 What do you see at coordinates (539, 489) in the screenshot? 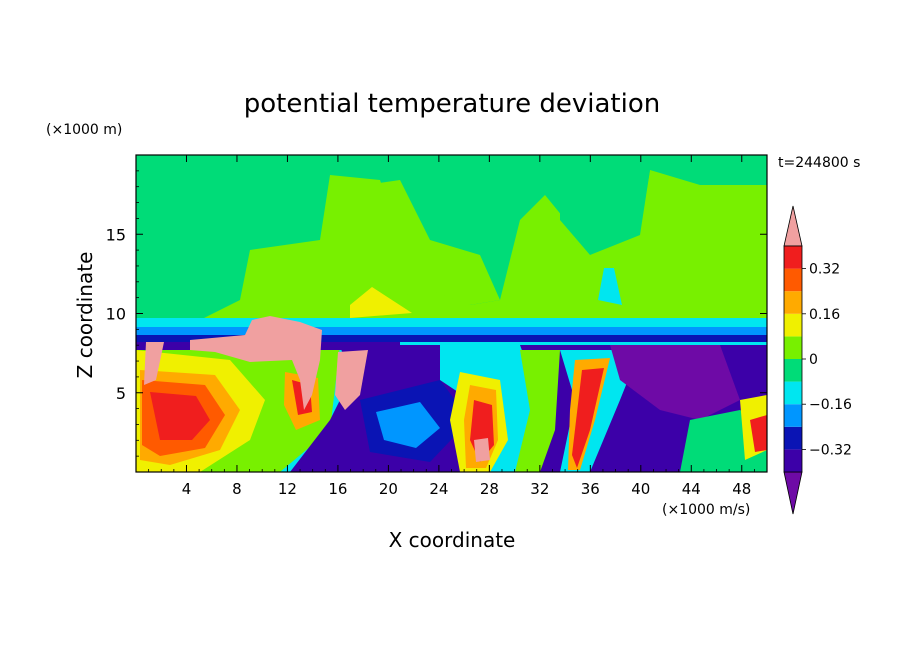
I see `x-tick-label: 32` at bounding box center [539, 489].